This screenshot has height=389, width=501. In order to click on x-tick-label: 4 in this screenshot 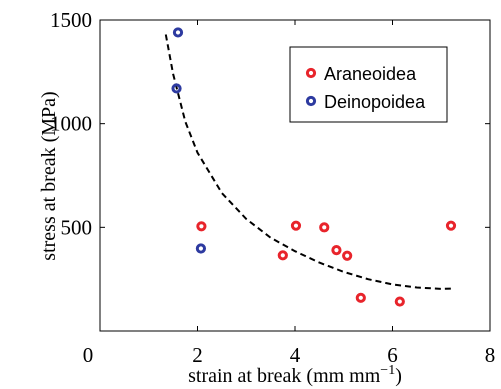, I will do `click(295, 355)`.